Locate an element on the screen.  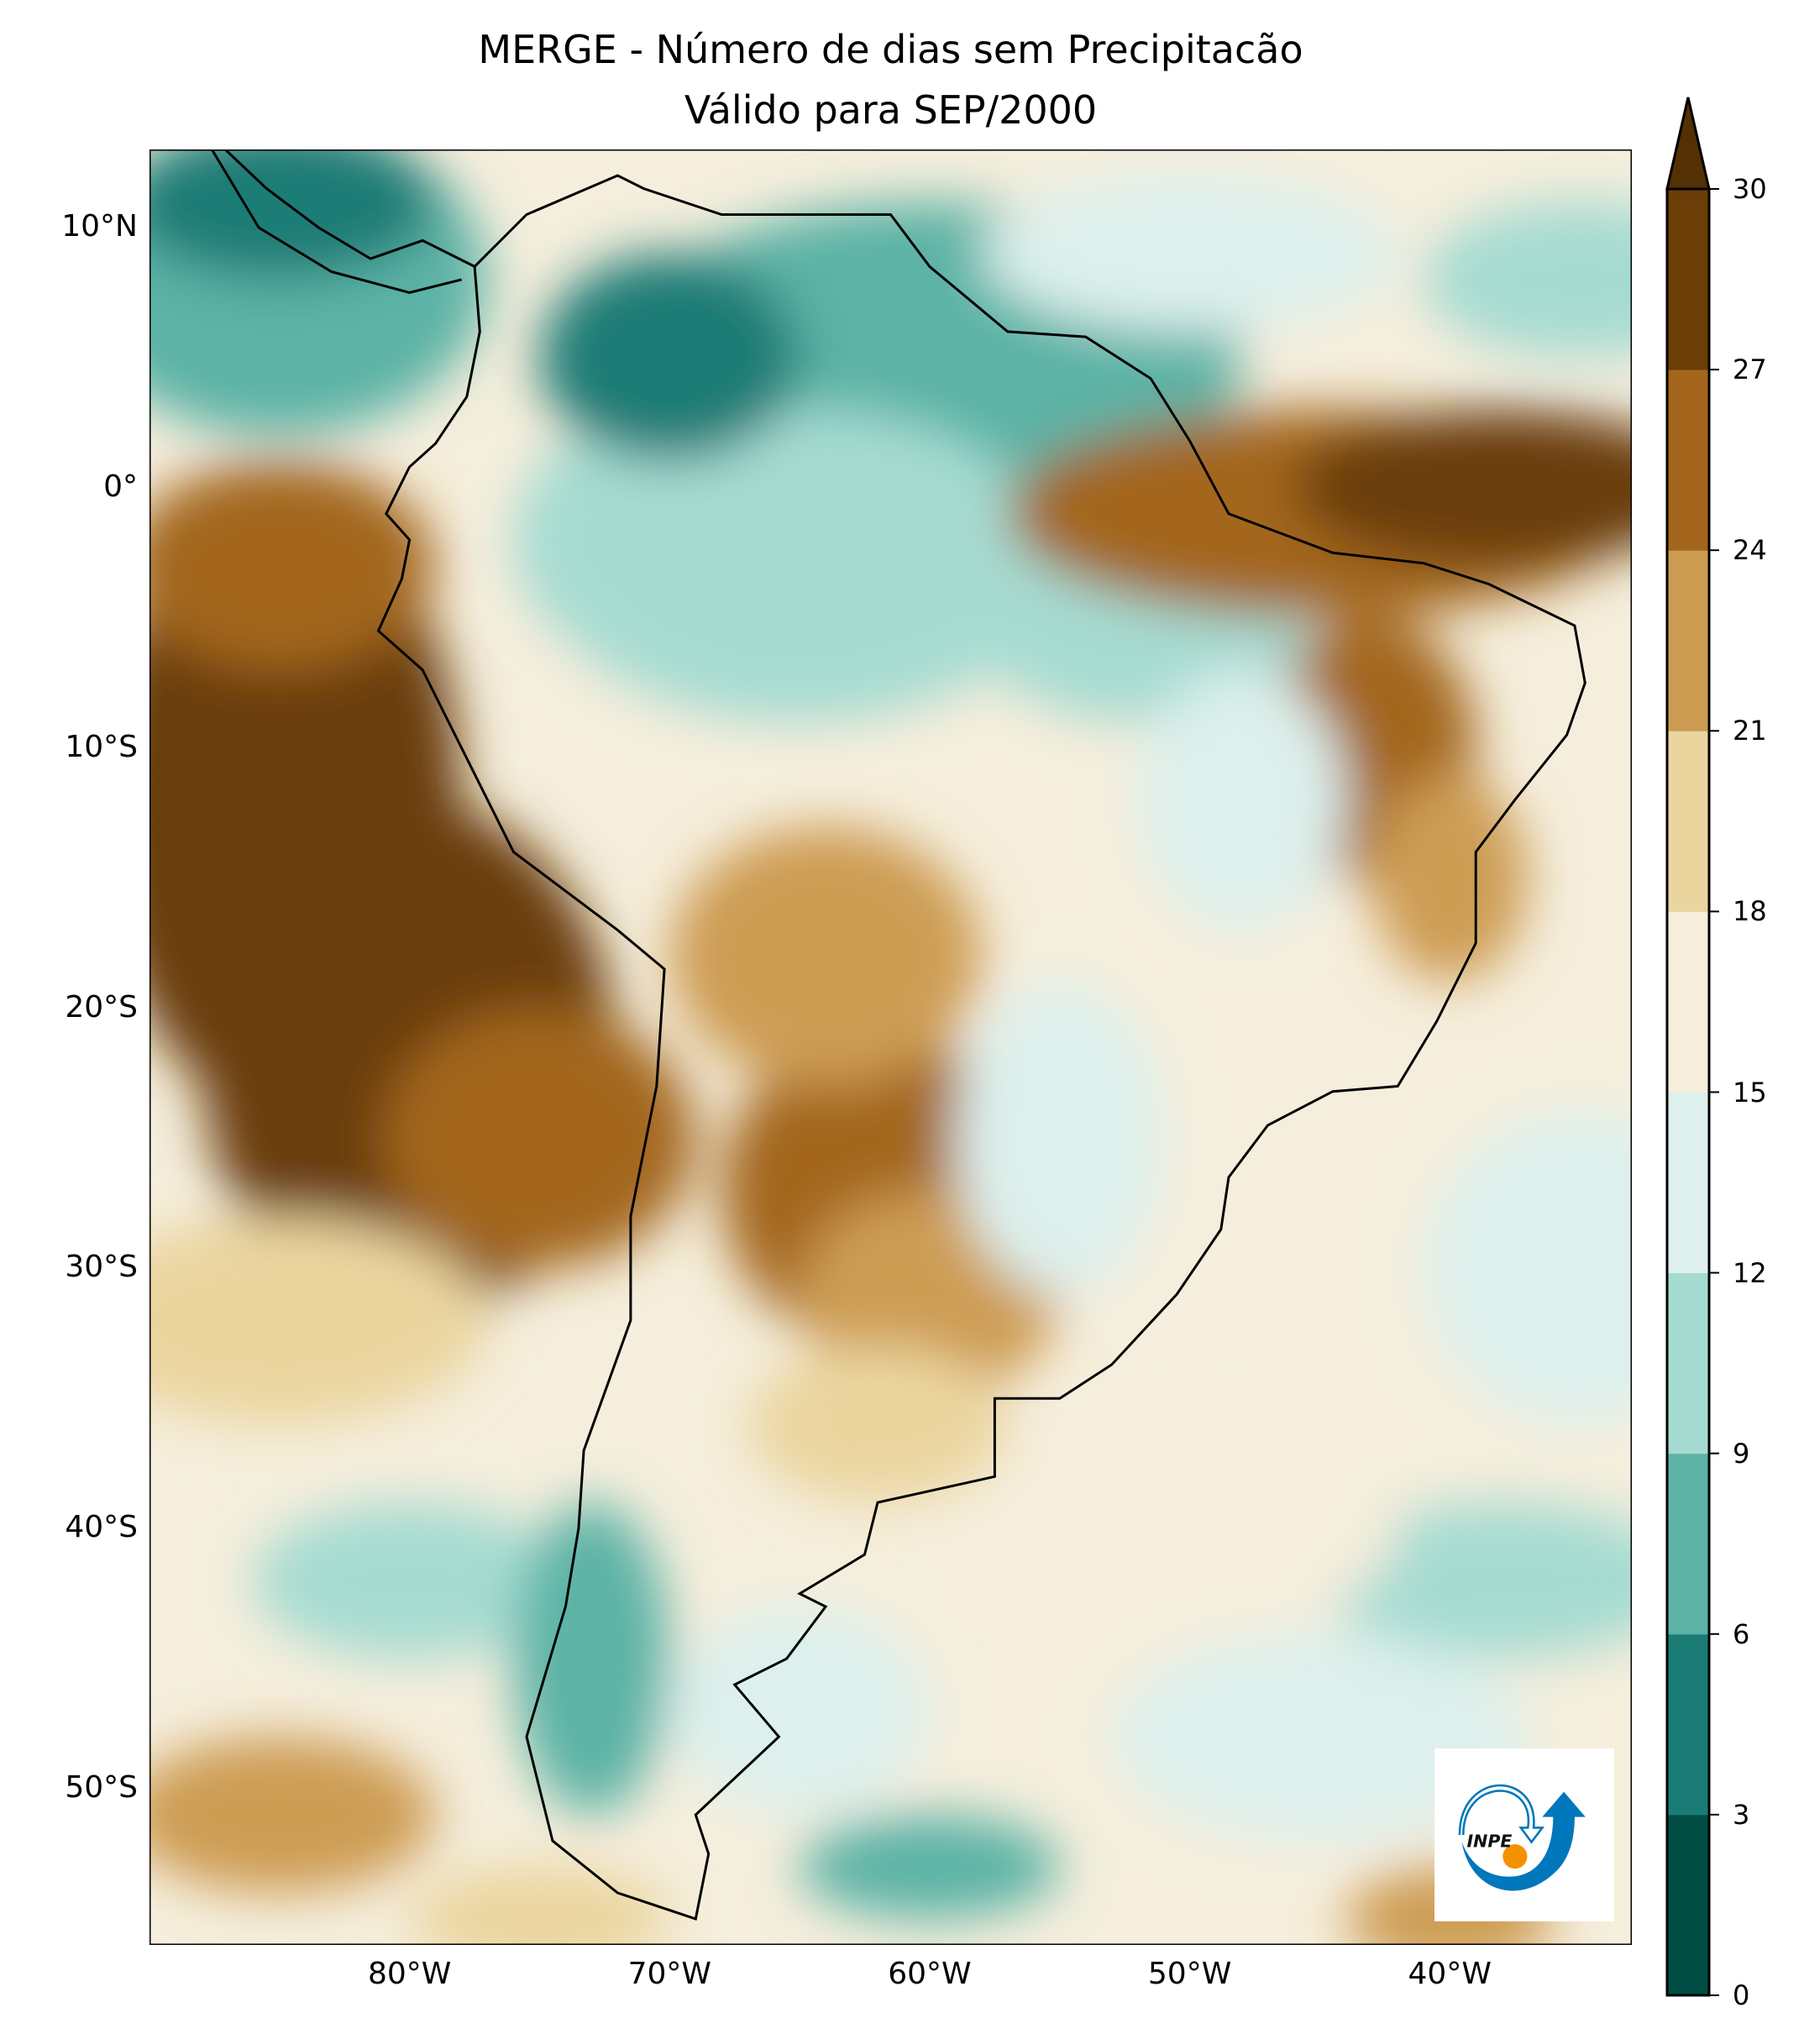
logo-text: INPE is located at coordinates (1490, 1842).